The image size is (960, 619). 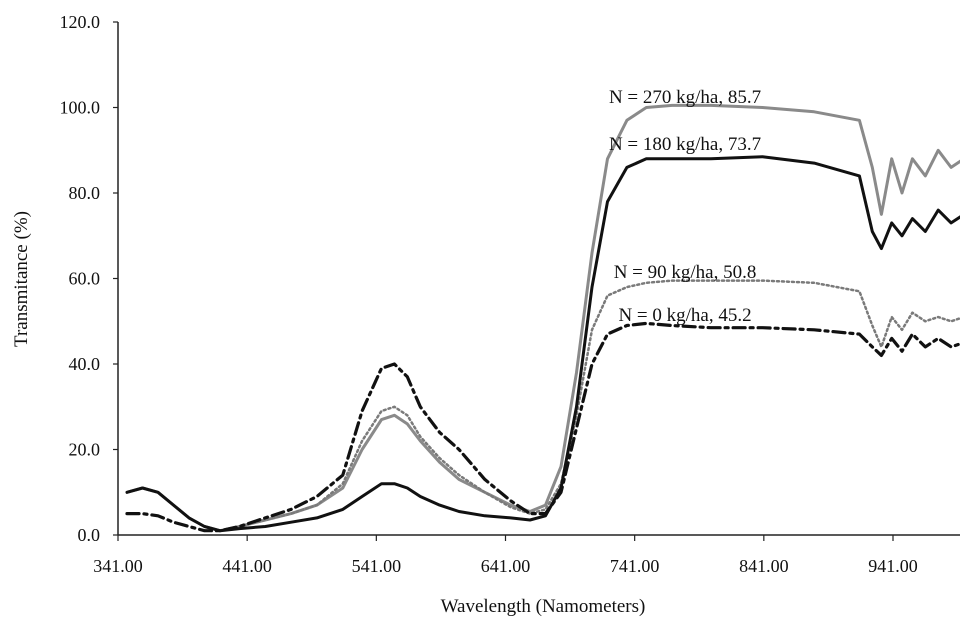 What do you see at coordinates (506, 566) in the screenshot?
I see `x-tick-label: 641.00` at bounding box center [506, 566].